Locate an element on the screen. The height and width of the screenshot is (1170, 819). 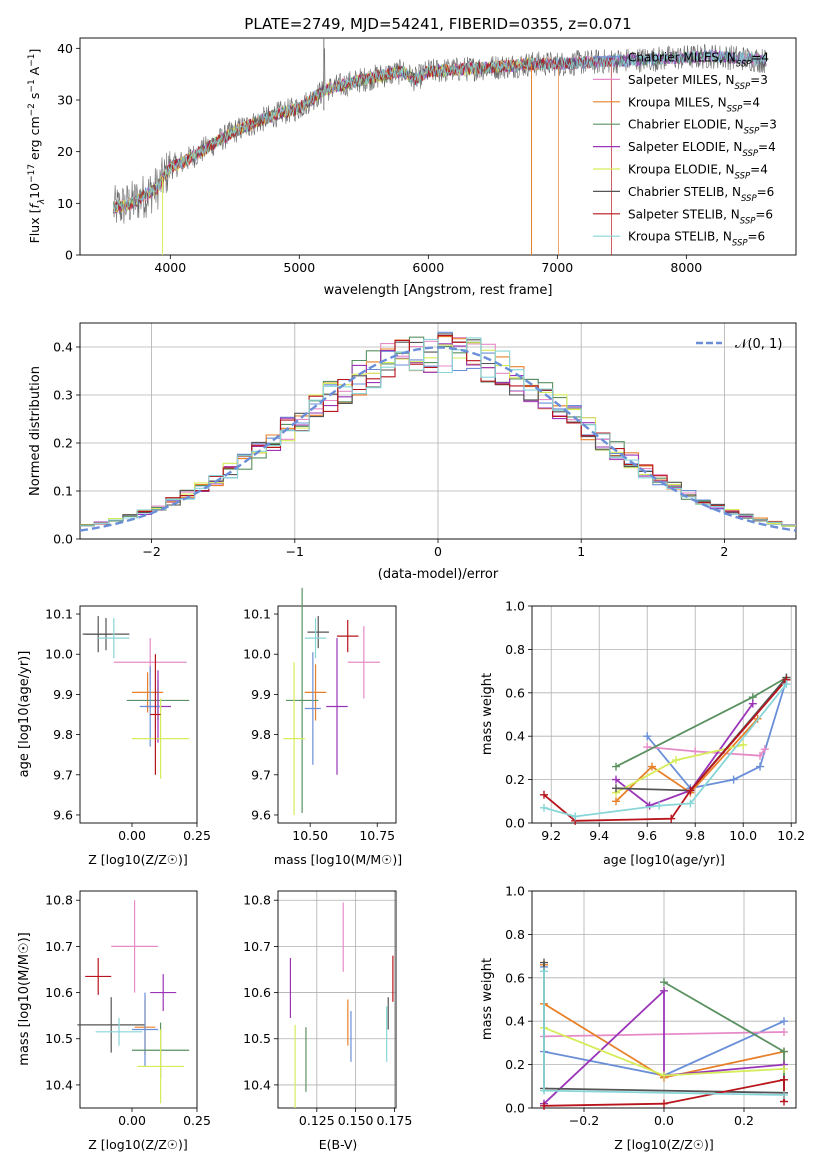
mass-weight-vs-metallicity: −0.2 0.0 0.2 0.0 0.2 0.4 0.6 0.8 1.0 is located at coordinates (651, 1006).